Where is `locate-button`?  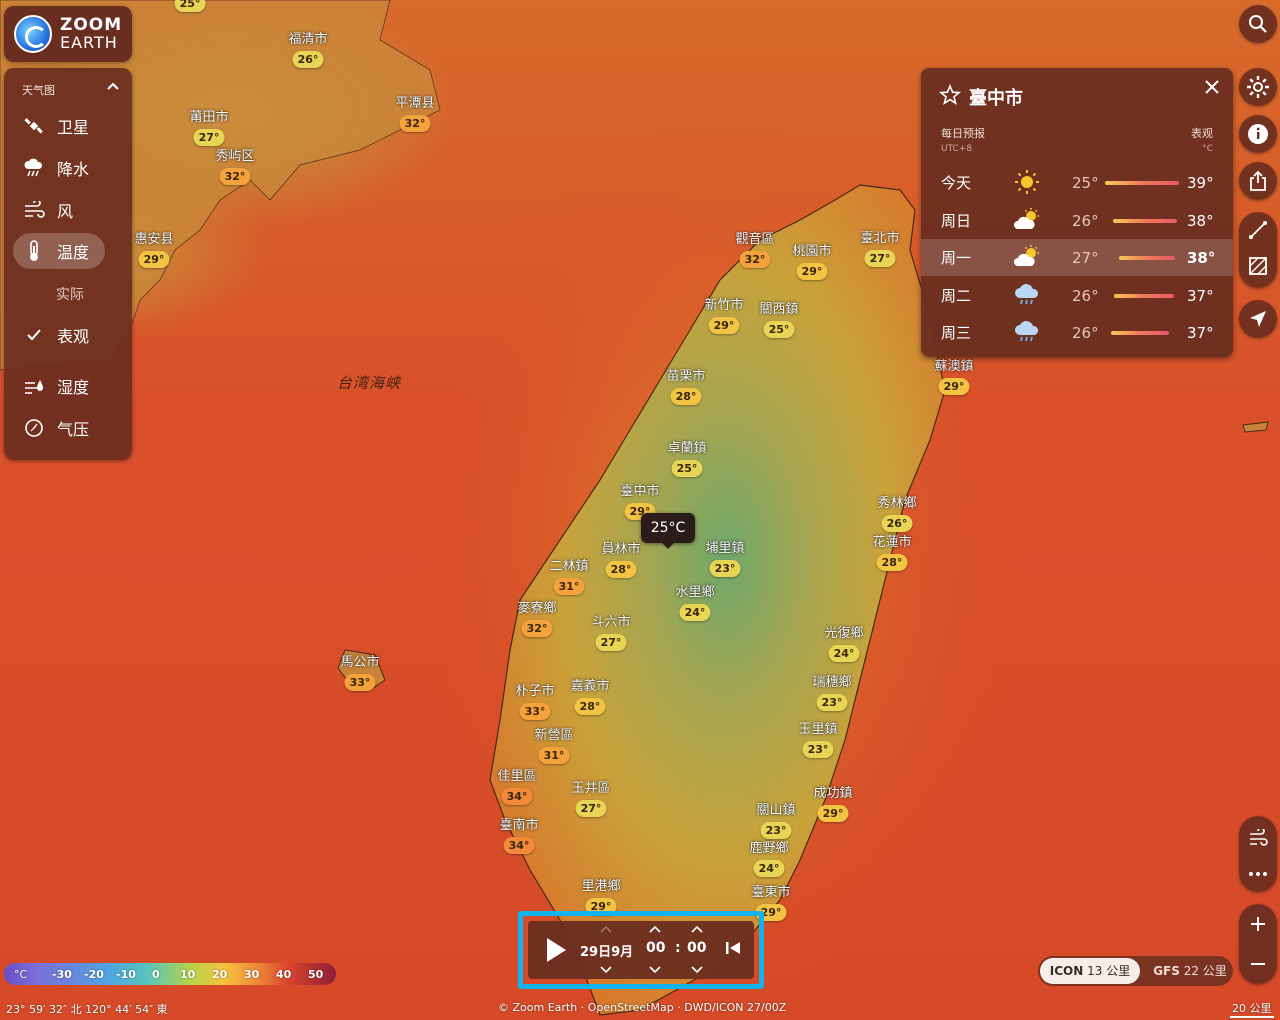 locate-button is located at coordinates (1258, 319).